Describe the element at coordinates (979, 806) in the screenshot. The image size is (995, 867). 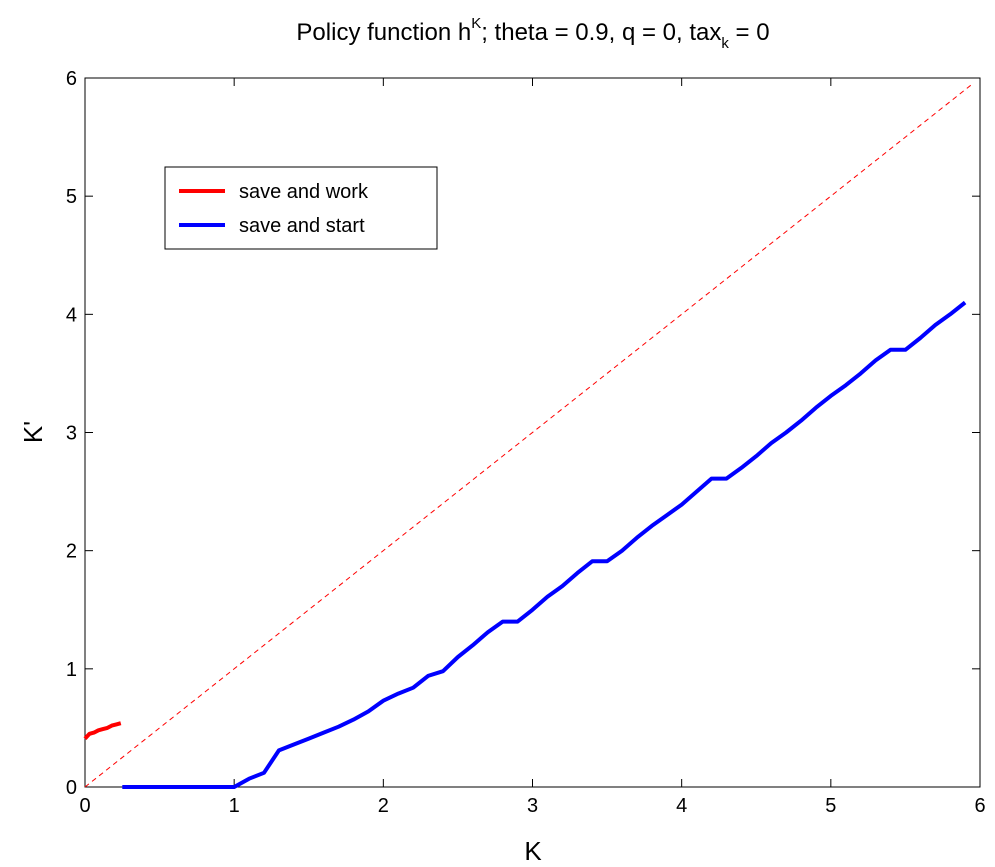
I see `x-tick-label: 6` at that location.